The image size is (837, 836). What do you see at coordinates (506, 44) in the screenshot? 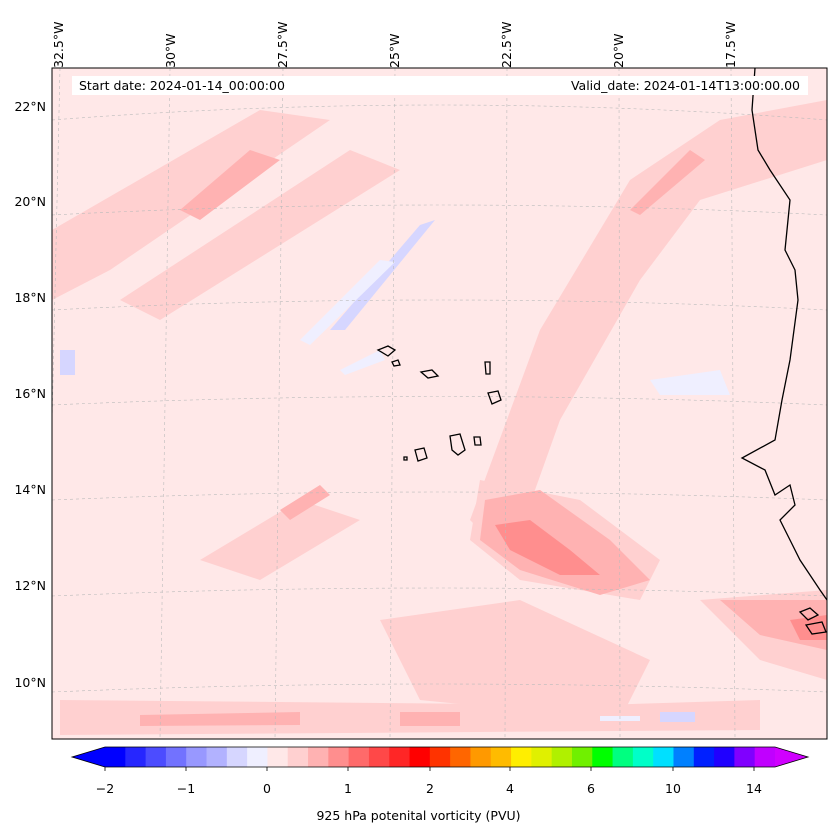
I see `lon-label: 22.5°W` at bounding box center [506, 44].